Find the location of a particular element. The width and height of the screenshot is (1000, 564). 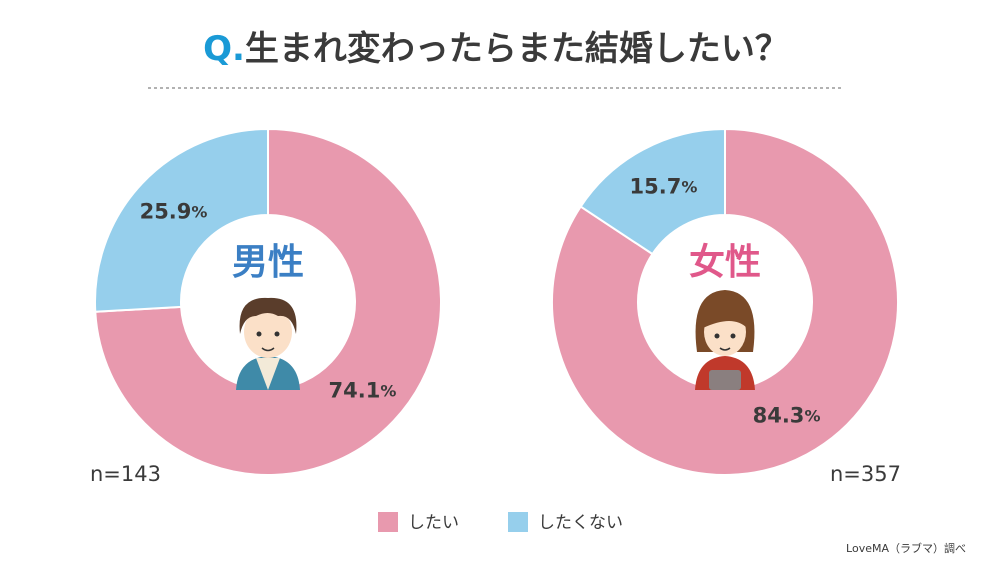

center-label: 男性 is located at coordinates (268, 262).